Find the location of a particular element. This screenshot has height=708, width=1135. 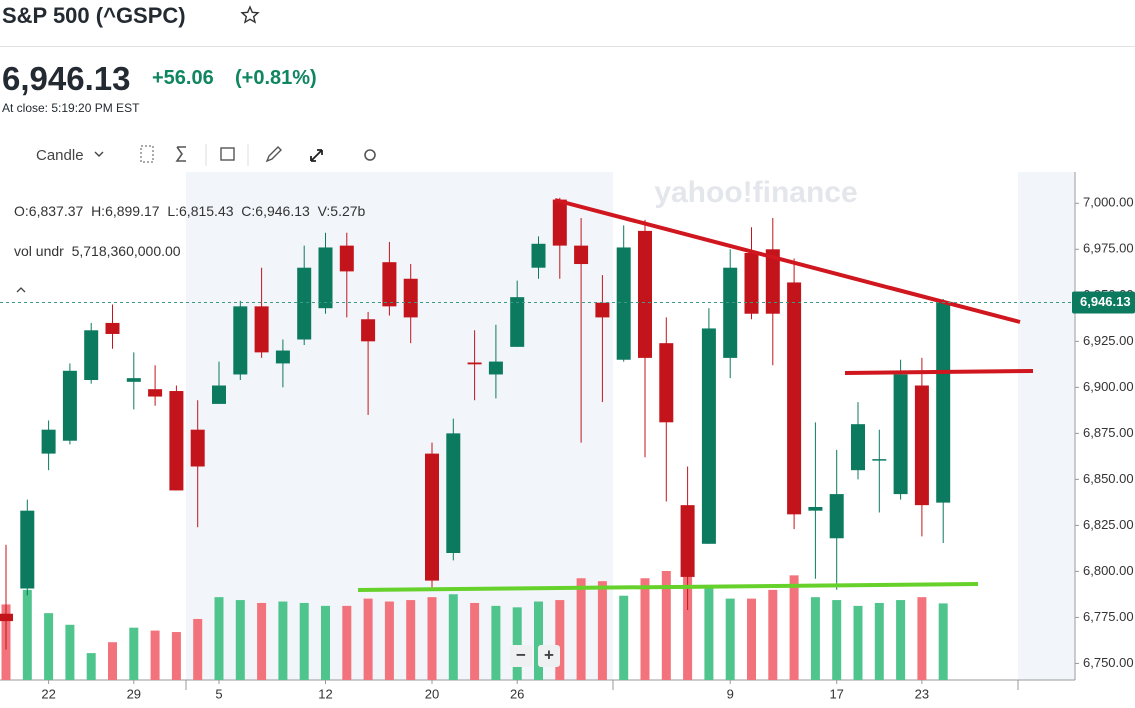

ohlc-high: H:6,899.17 is located at coordinates (125, 211).